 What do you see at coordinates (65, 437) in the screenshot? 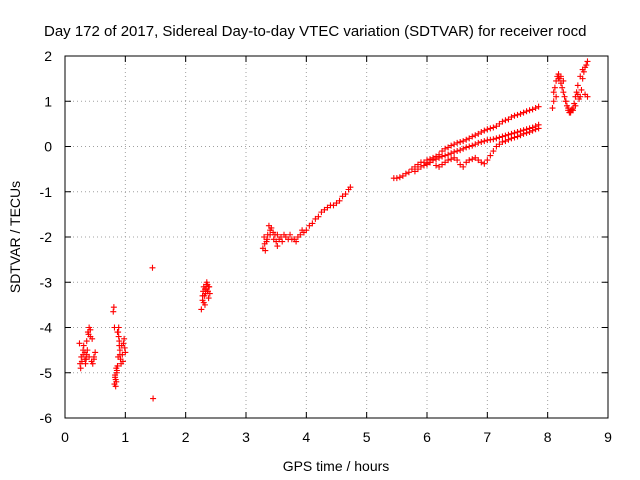
I see `x-tick-label: 0` at bounding box center [65, 437].